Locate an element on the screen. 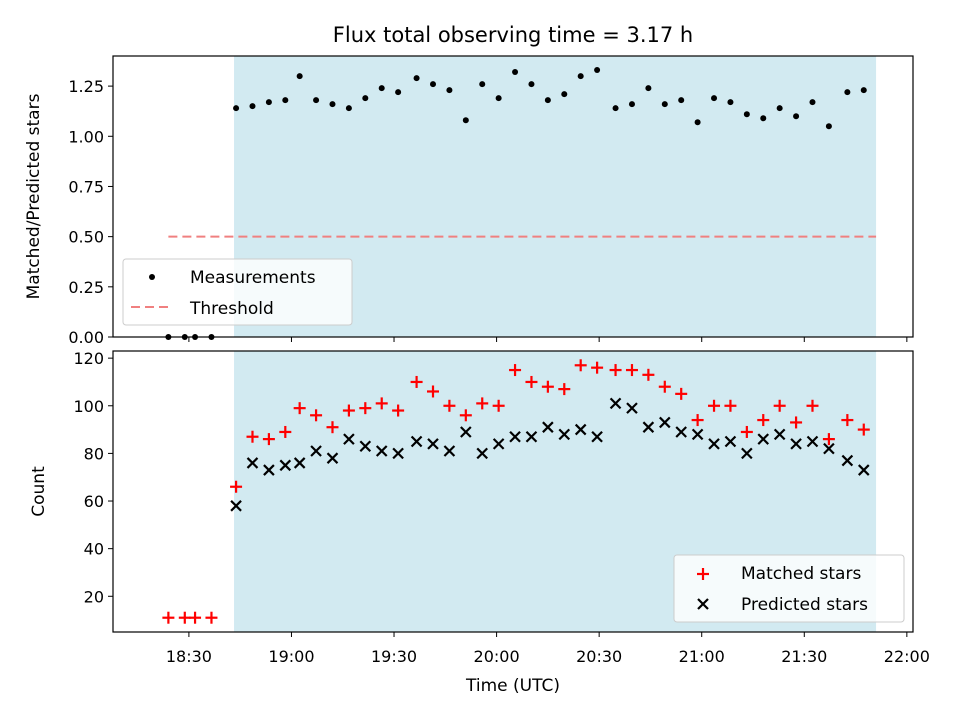 The height and width of the screenshot is (720, 960). chart-title: Flux total observing time = 3.17 h is located at coordinates (513, 35).